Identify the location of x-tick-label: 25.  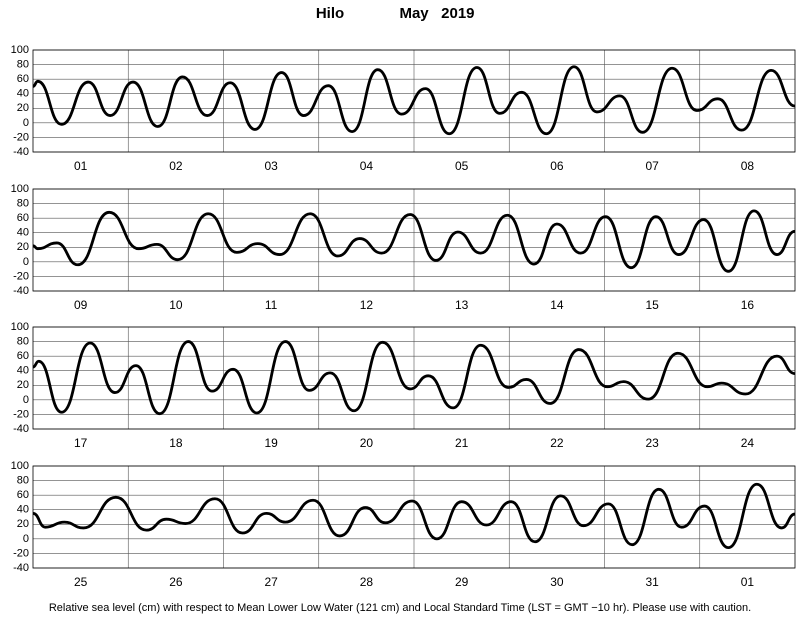
(81, 582).